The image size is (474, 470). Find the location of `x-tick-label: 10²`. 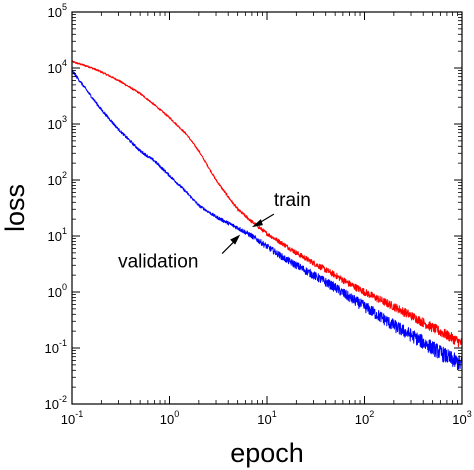

x-tick-label: 10² is located at coordinates (364, 418).